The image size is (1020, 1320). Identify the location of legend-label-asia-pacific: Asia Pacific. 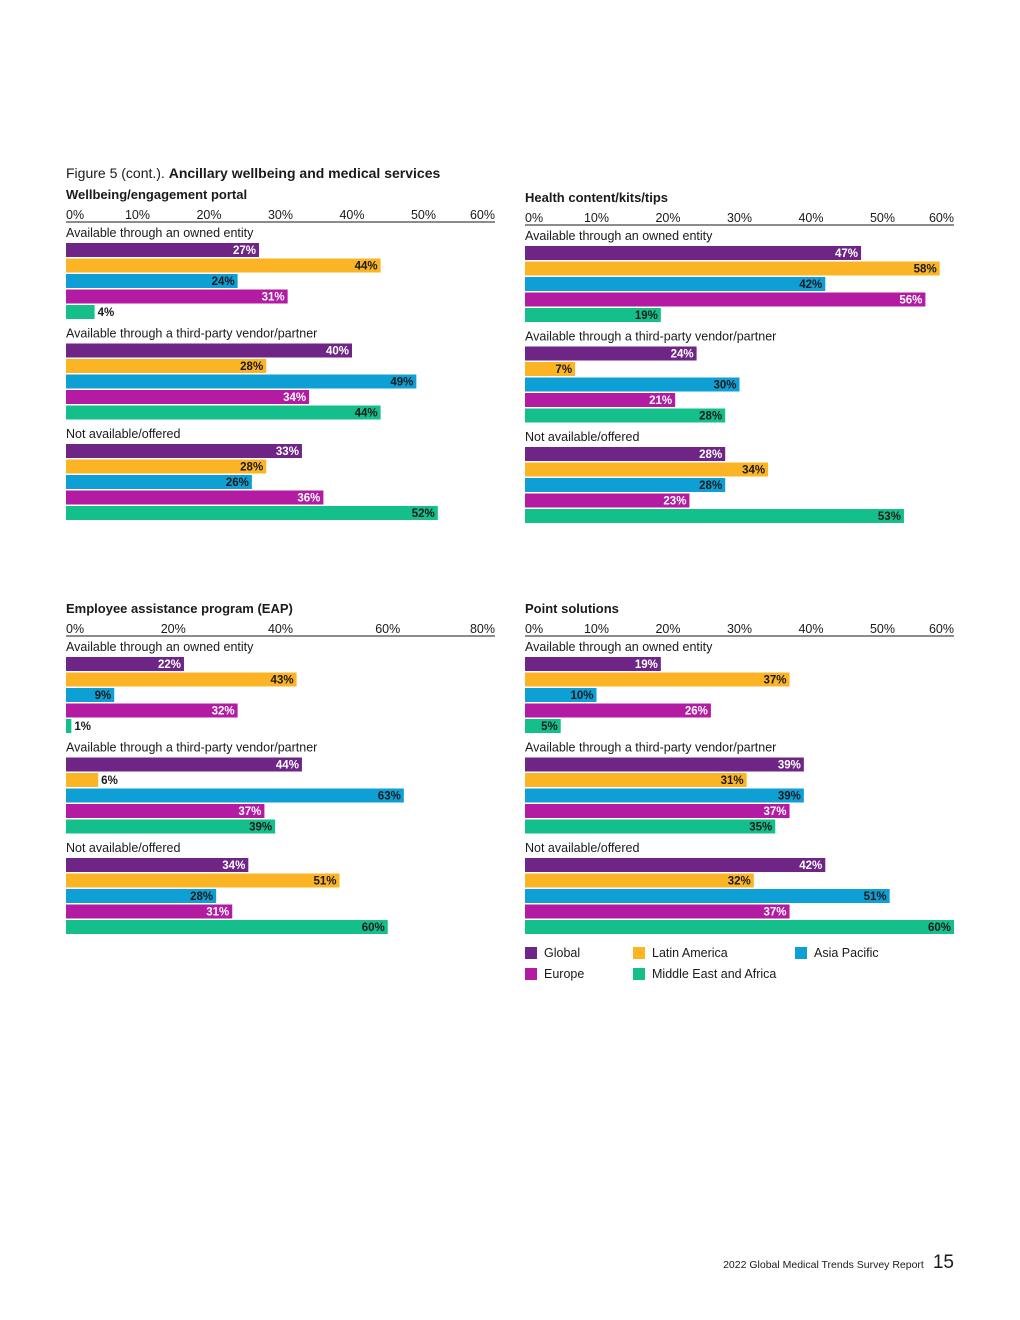
(846, 953).